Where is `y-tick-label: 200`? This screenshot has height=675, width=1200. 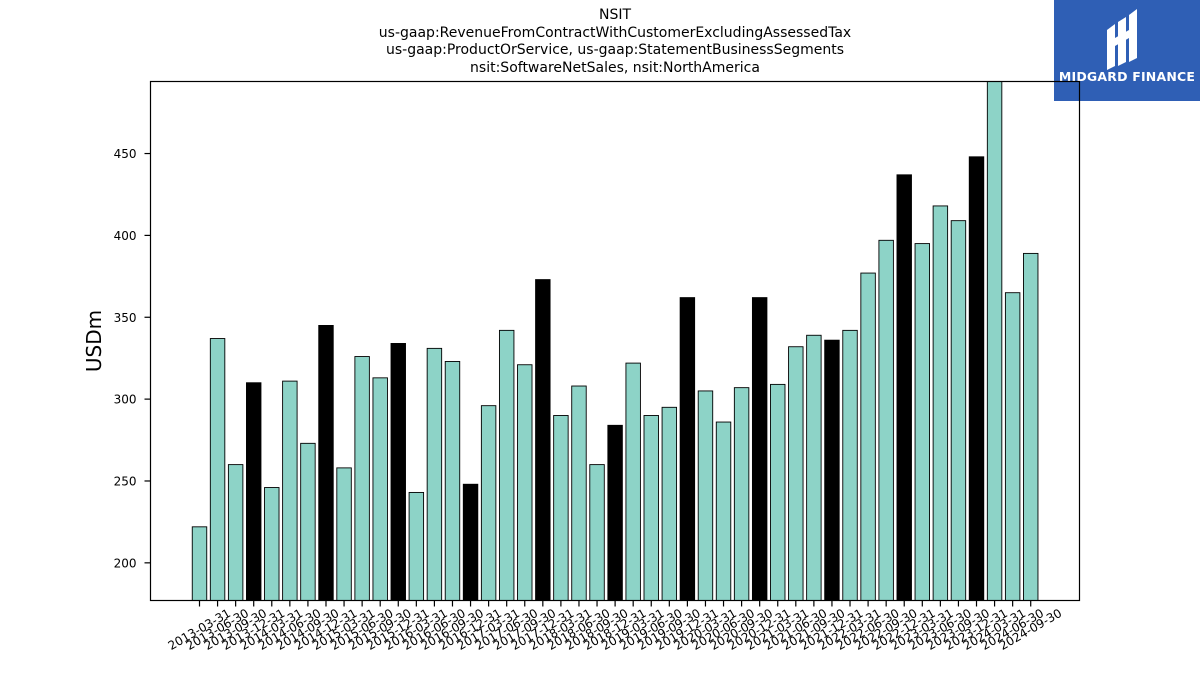
y-tick-label: 200 is located at coordinates (125, 563).